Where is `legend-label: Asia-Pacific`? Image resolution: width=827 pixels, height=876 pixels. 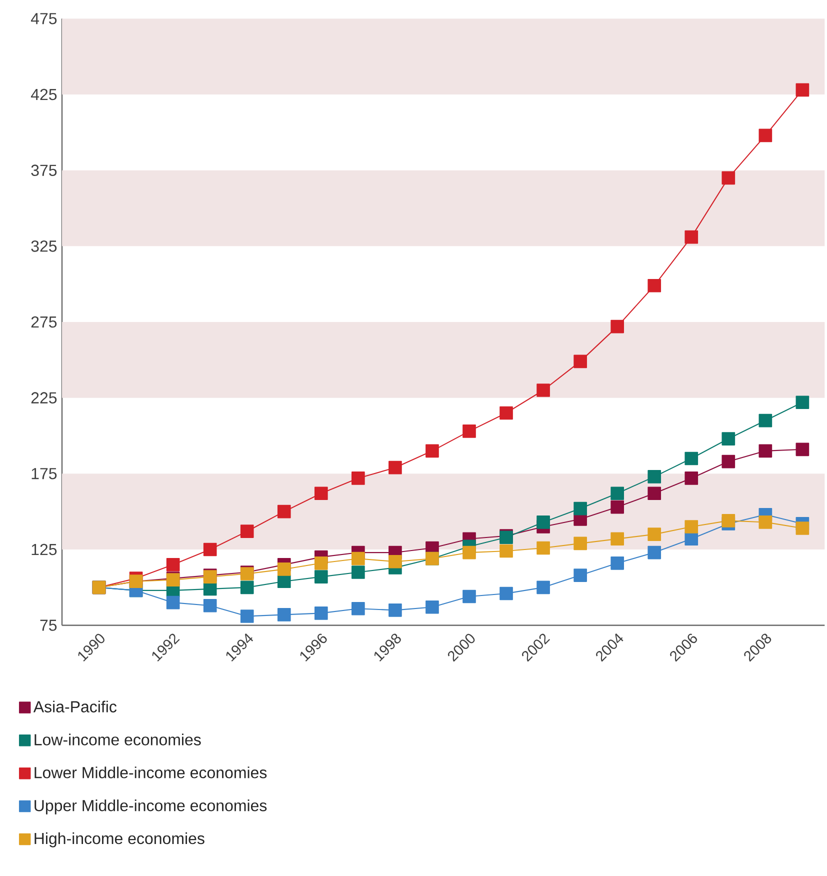 legend-label: Asia-Pacific is located at coordinates (75, 706).